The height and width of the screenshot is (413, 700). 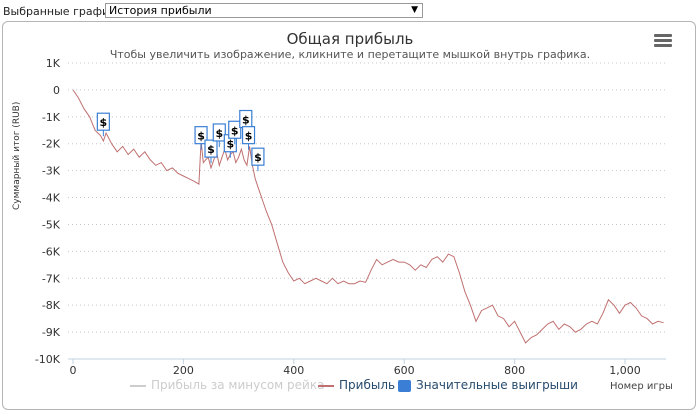 What do you see at coordinates (293, 370) in the screenshot?
I see `x-tick-label: 400` at bounding box center [293, 370].